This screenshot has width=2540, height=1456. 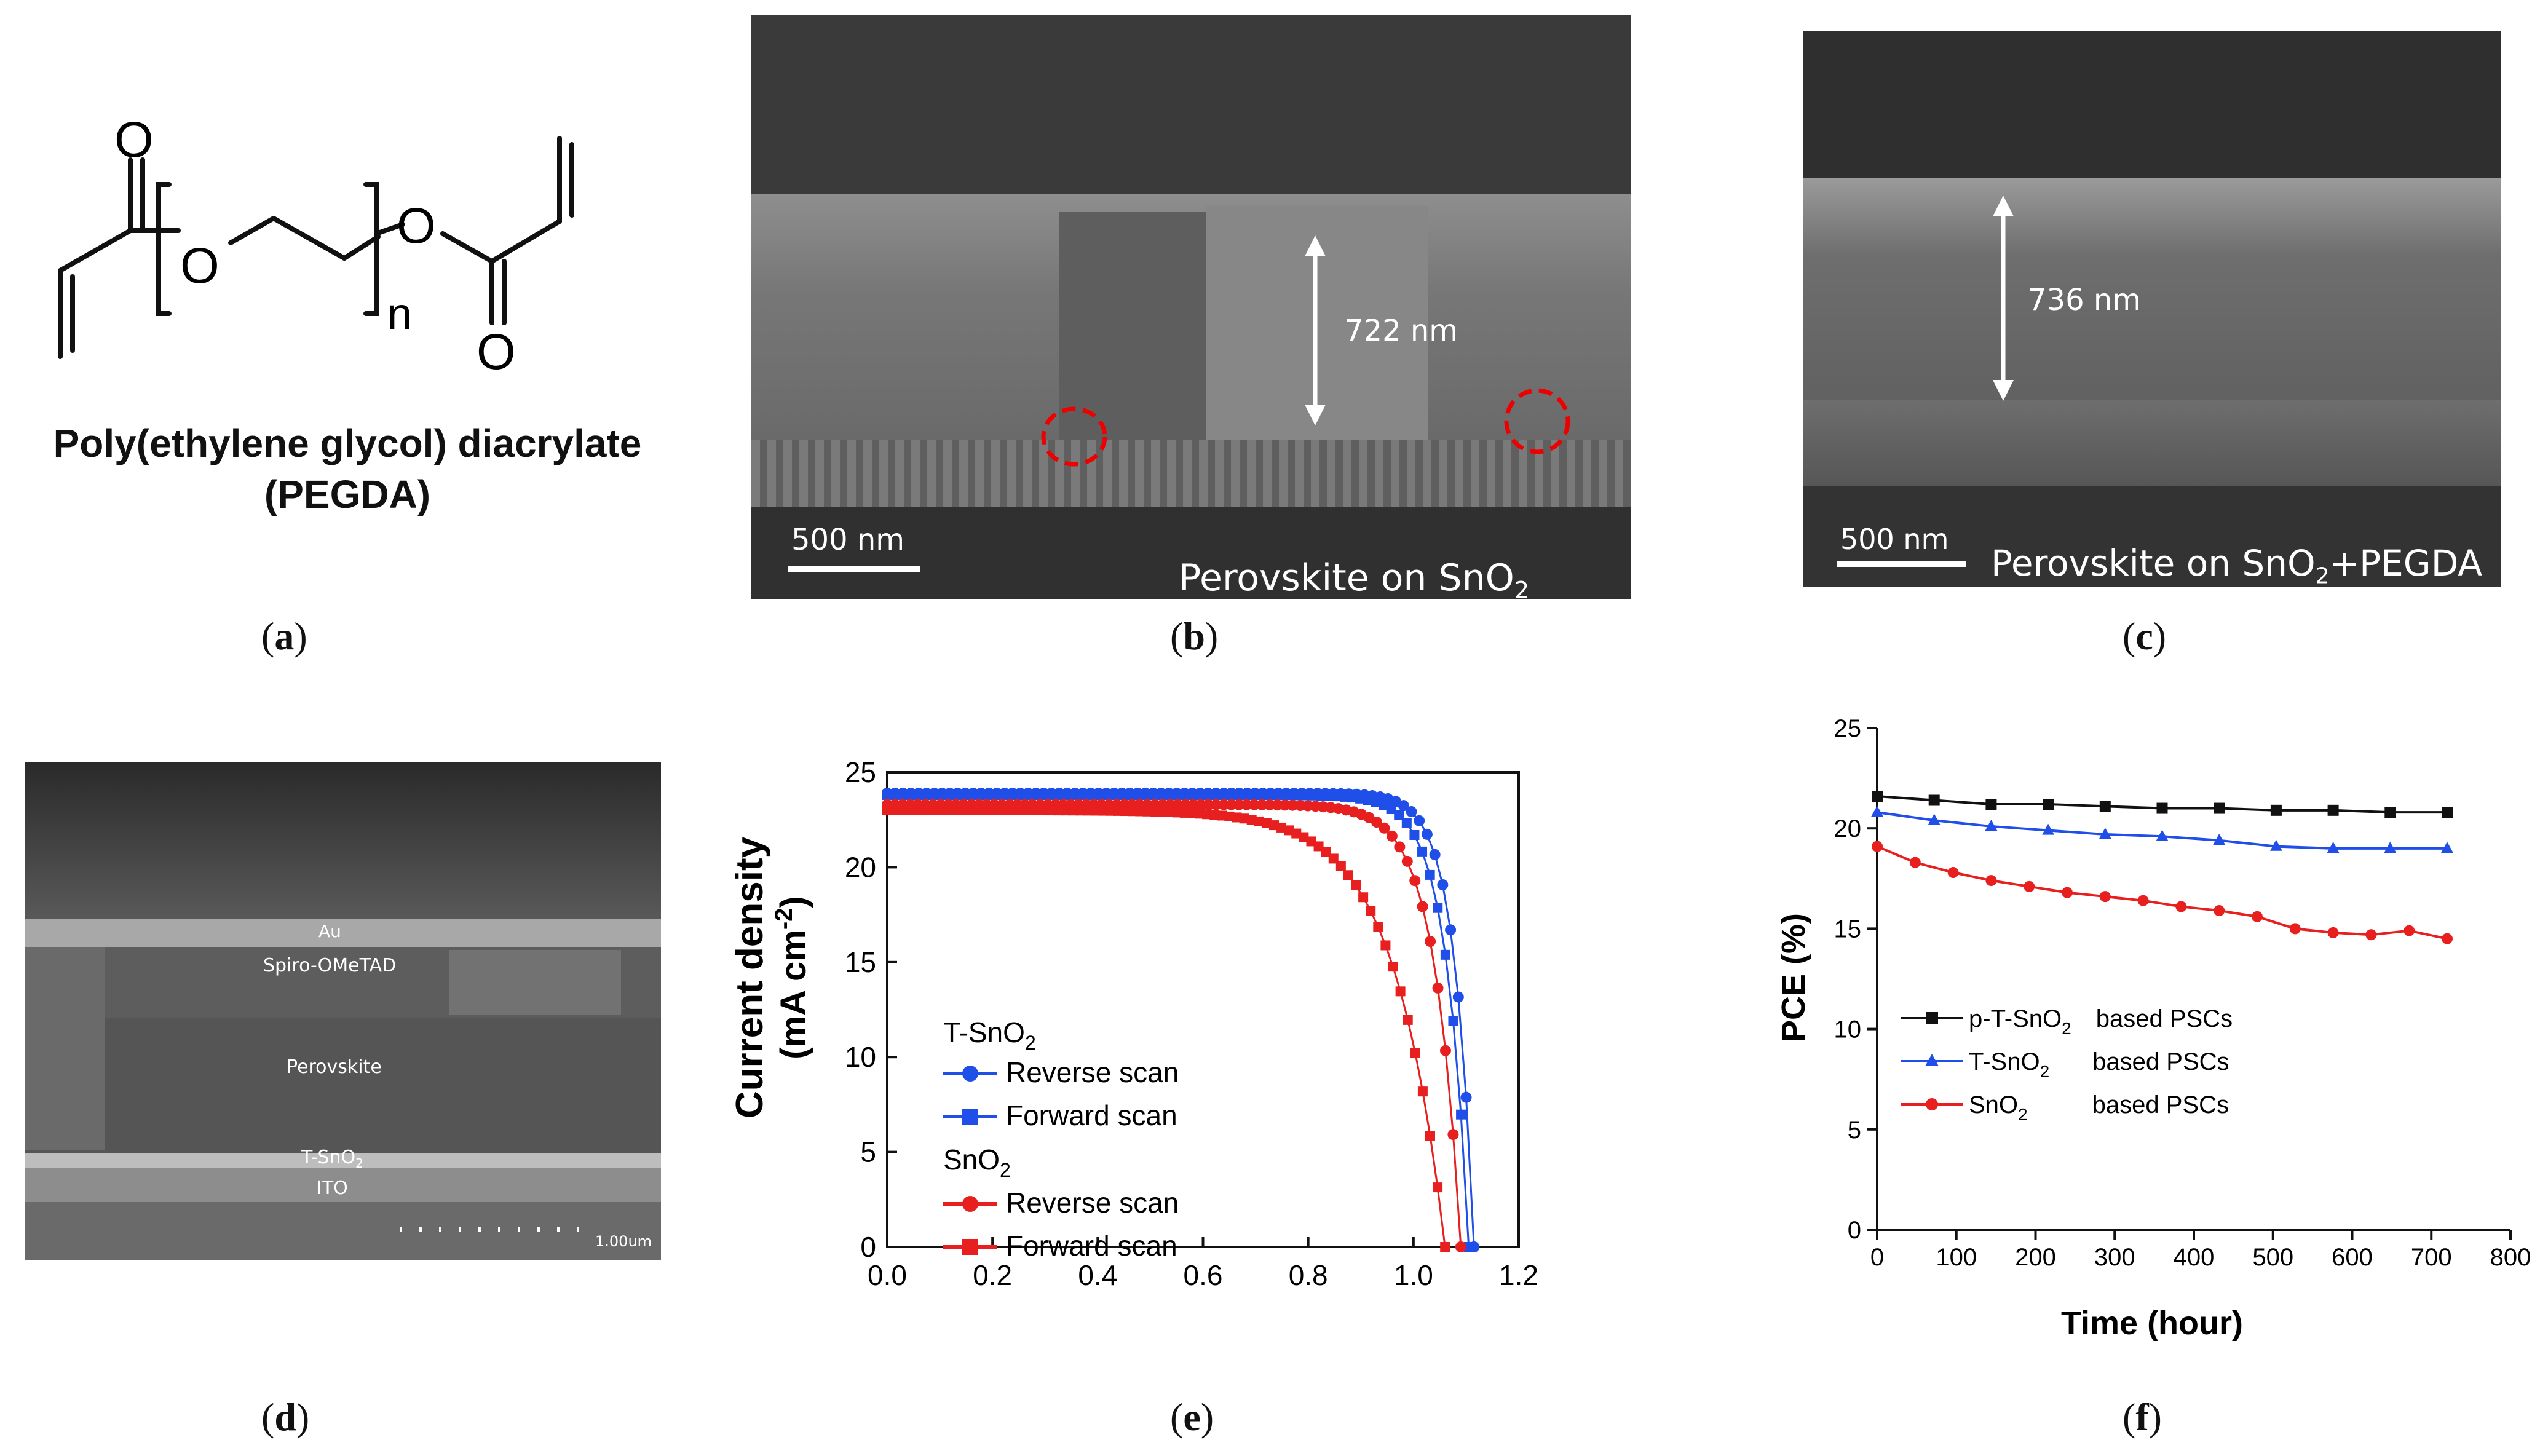 What do you see at coordinates (2152, 307) in the screenshot?
I see `perovskite-layer` at bounding box center [2152, 307].